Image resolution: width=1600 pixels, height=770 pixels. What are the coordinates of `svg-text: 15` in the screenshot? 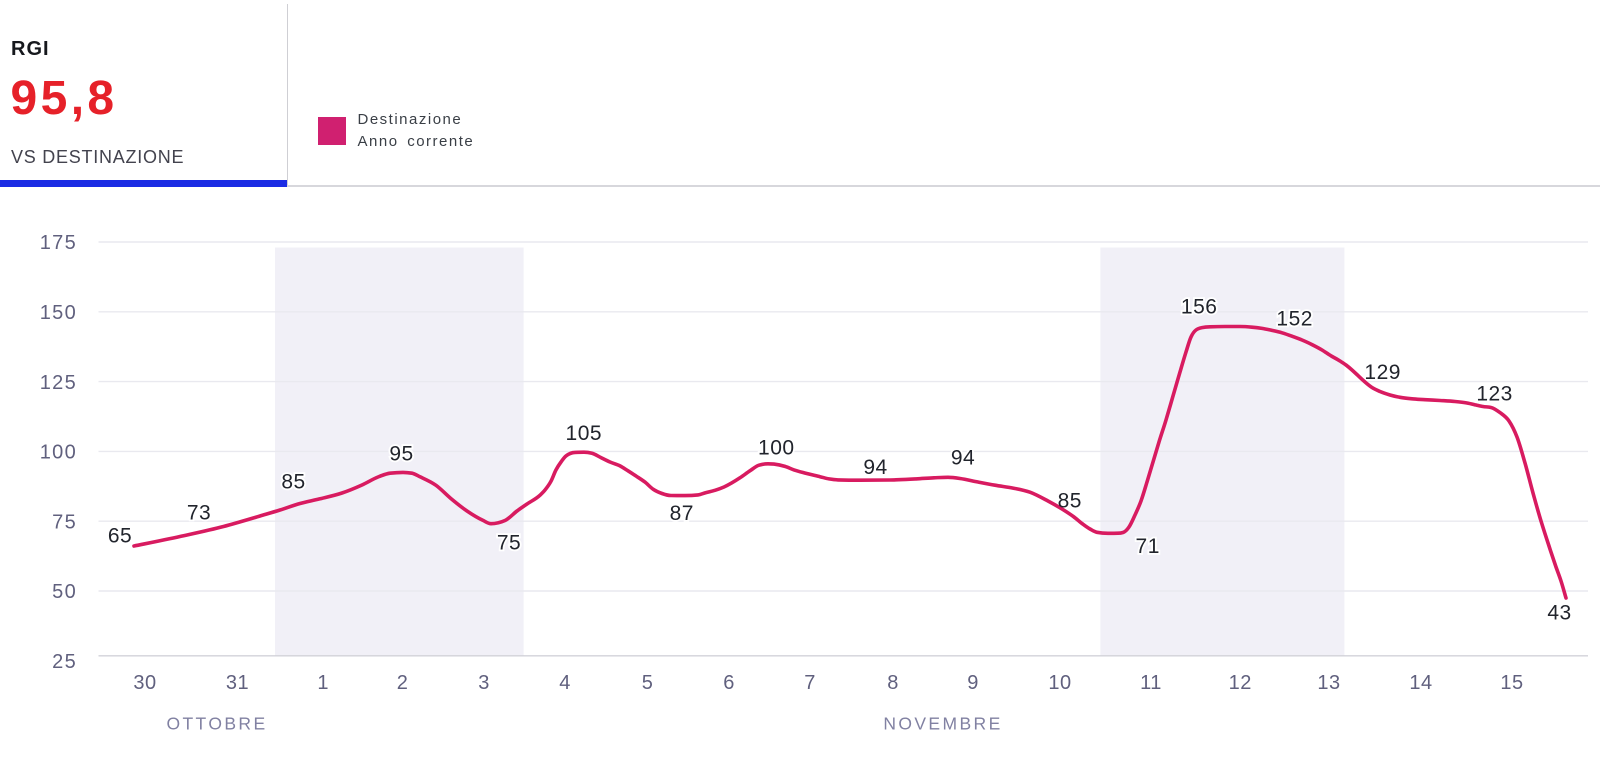 It's located at (1511, 683).